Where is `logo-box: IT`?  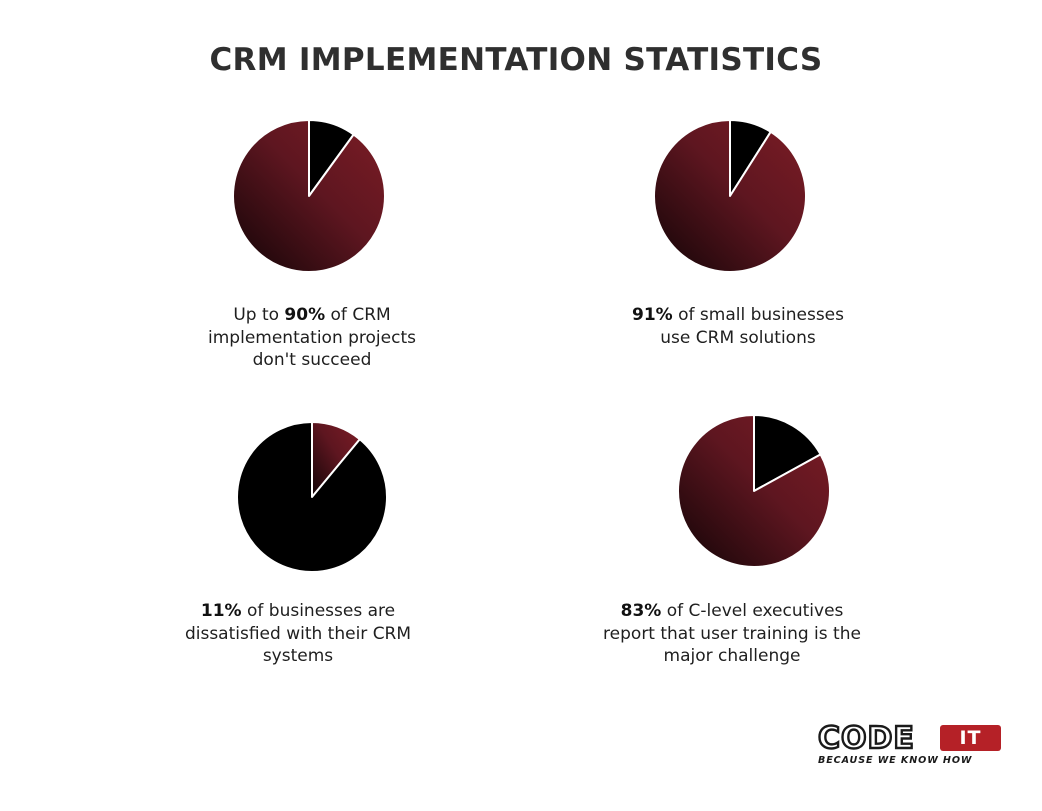 logo-box: IT is located at coordinates (970, 738).